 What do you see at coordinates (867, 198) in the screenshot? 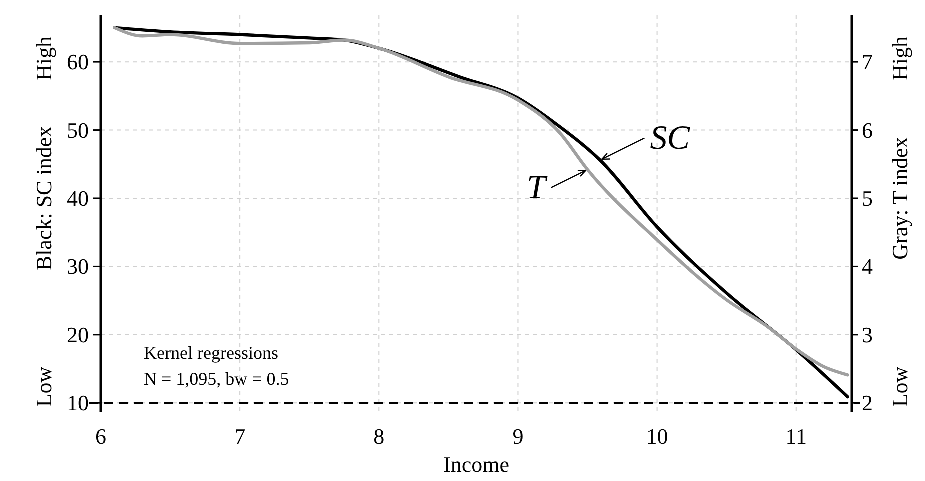
I see `y2-tick-label: 5` at bounding box center [867, 198].